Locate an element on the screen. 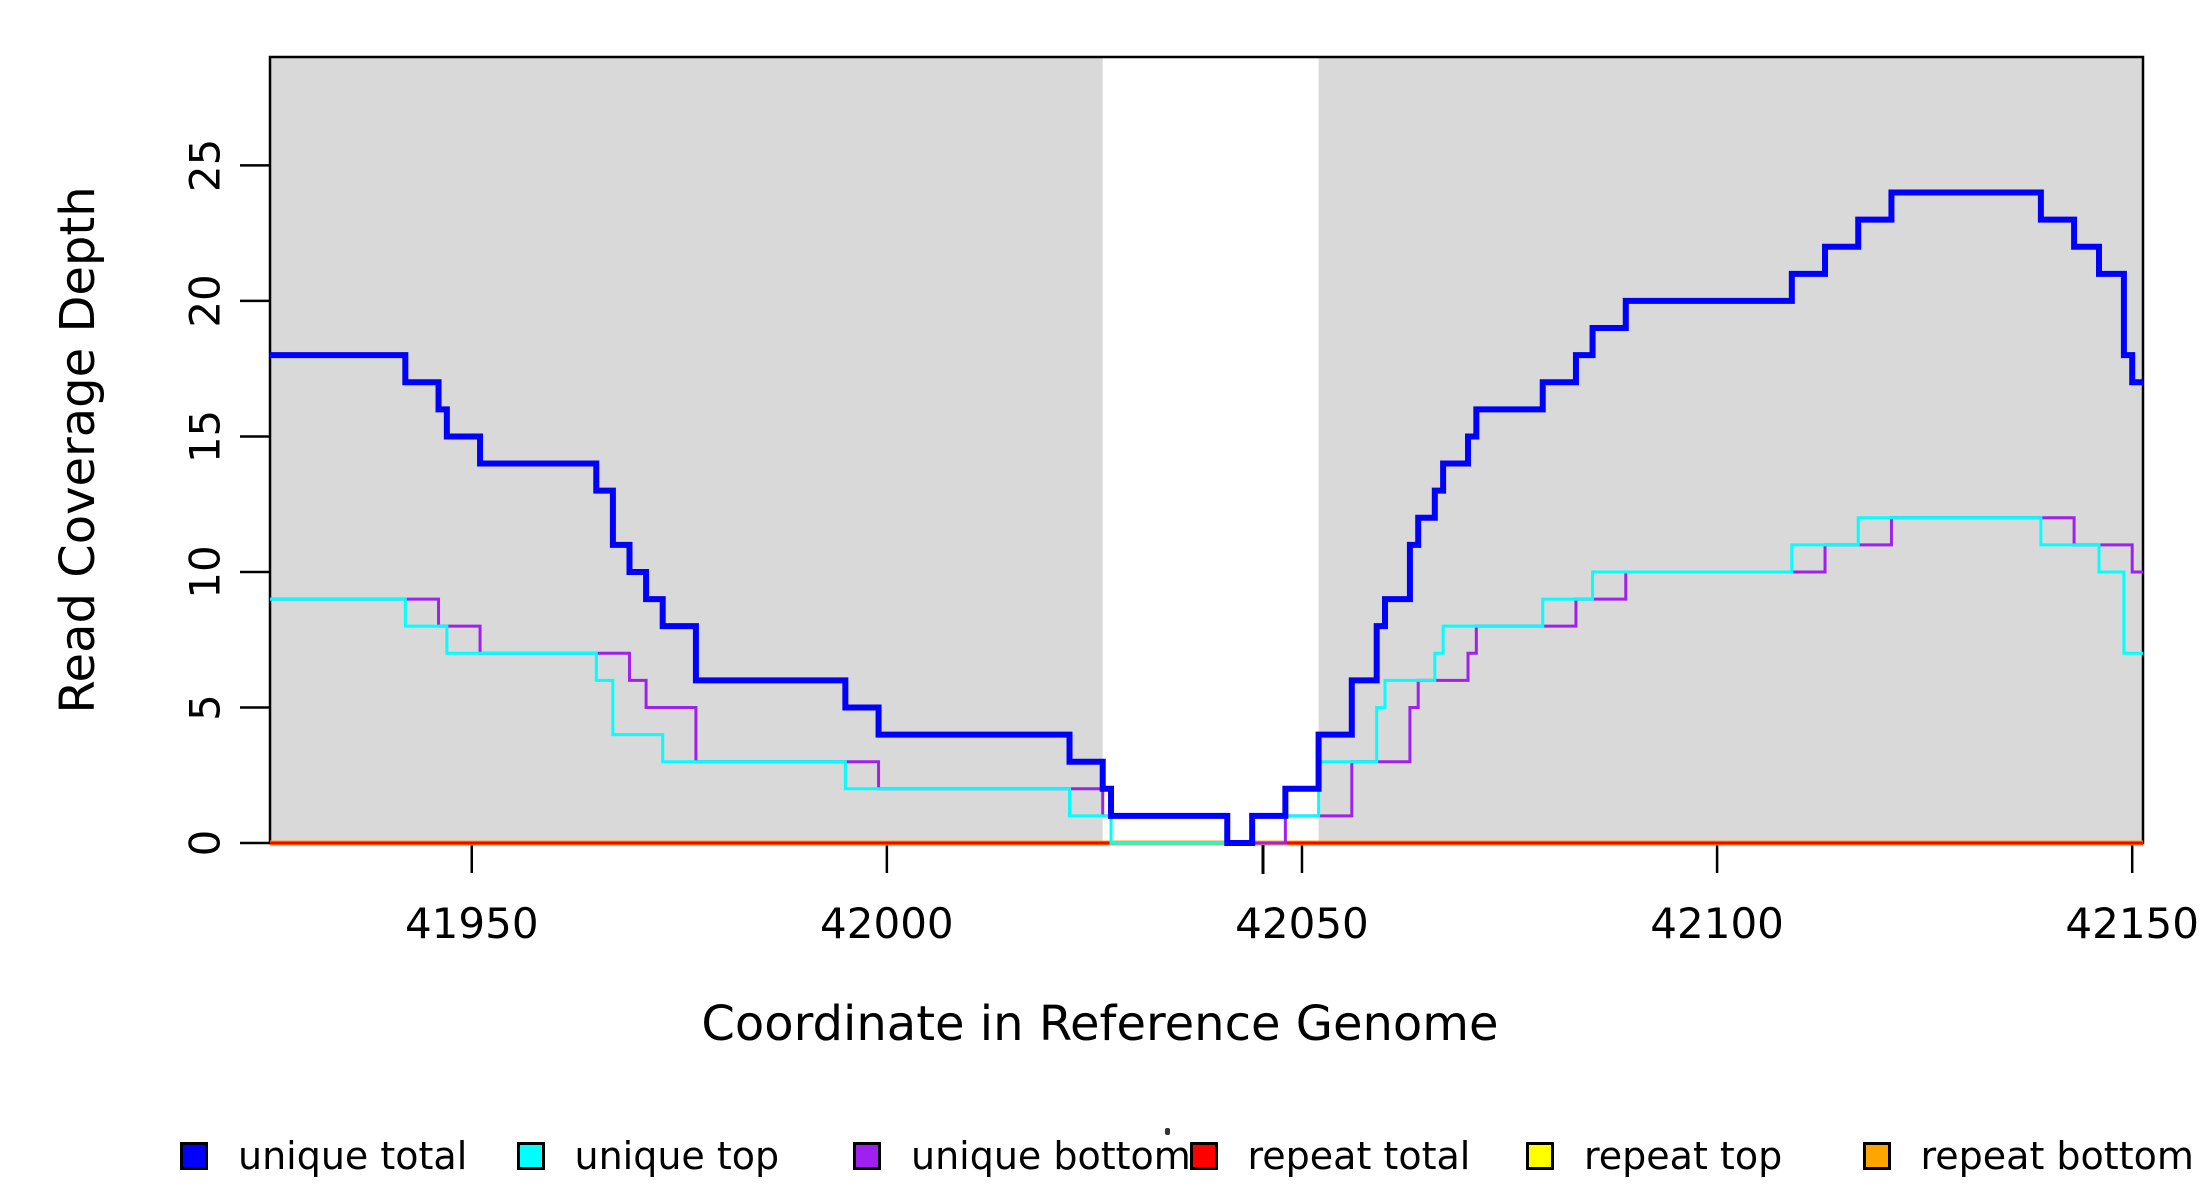 This screenshot has width=2200, height=1200. y-axis-title: Read Coverage Depth is located at coordinates (78, 450).